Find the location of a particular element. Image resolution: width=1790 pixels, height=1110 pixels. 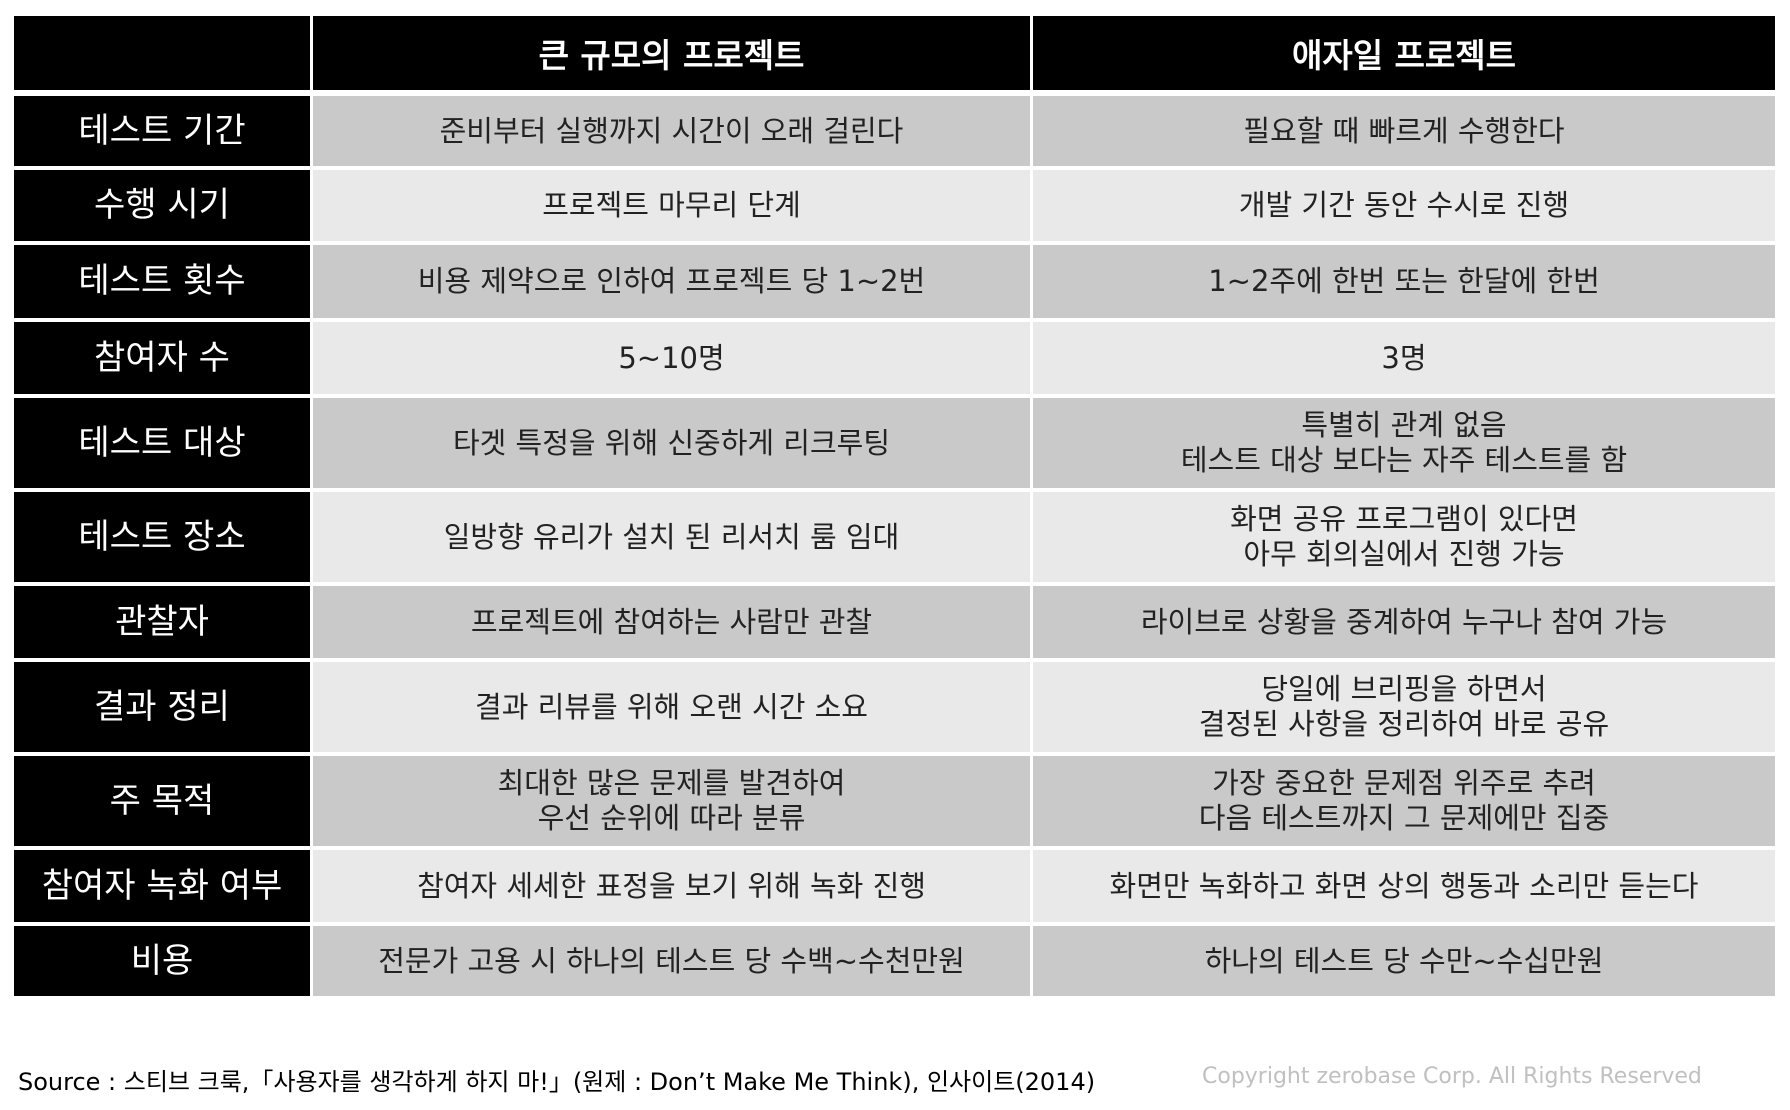

cell-large: 참여자 세세한 표정을 보기 위해 녹화 진행 is located at coordinates (670, 888).